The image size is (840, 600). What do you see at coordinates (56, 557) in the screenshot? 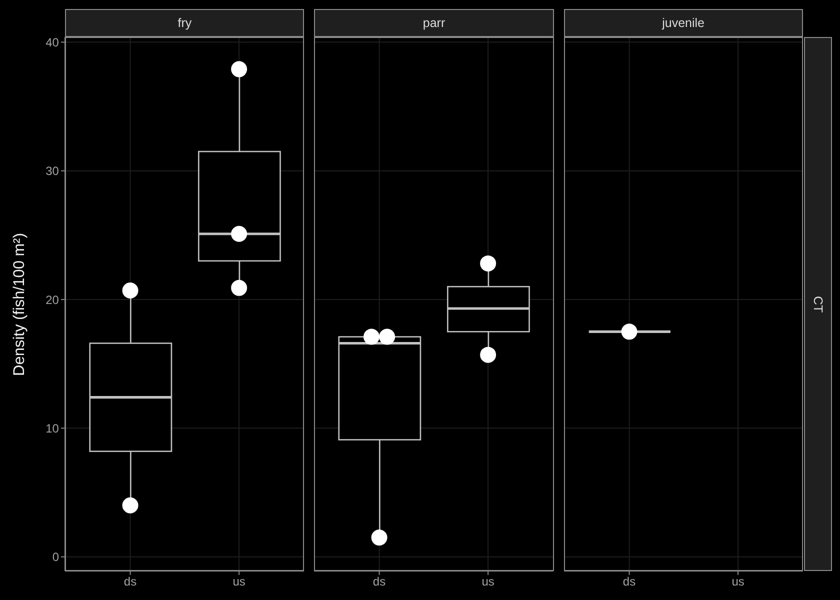
I see `y-tick-label: 0` at bounding box center [56, 557].